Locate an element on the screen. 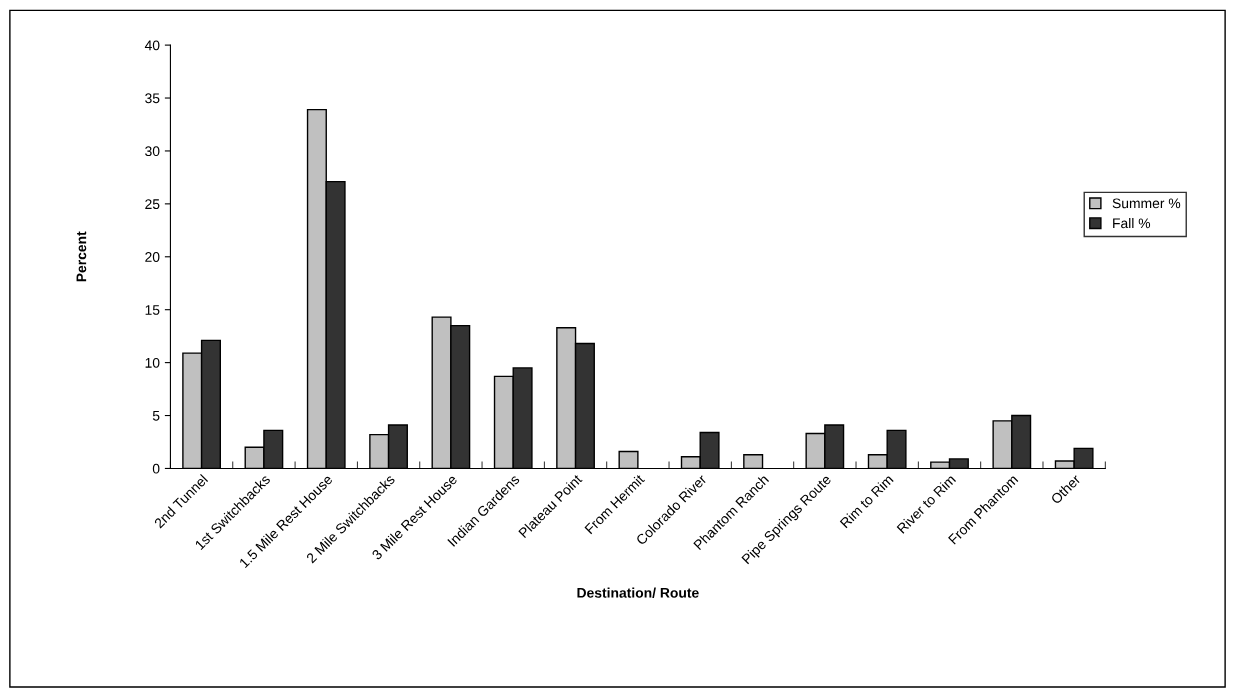  y-axis-title: Percent is located at coordinates (81, 256).